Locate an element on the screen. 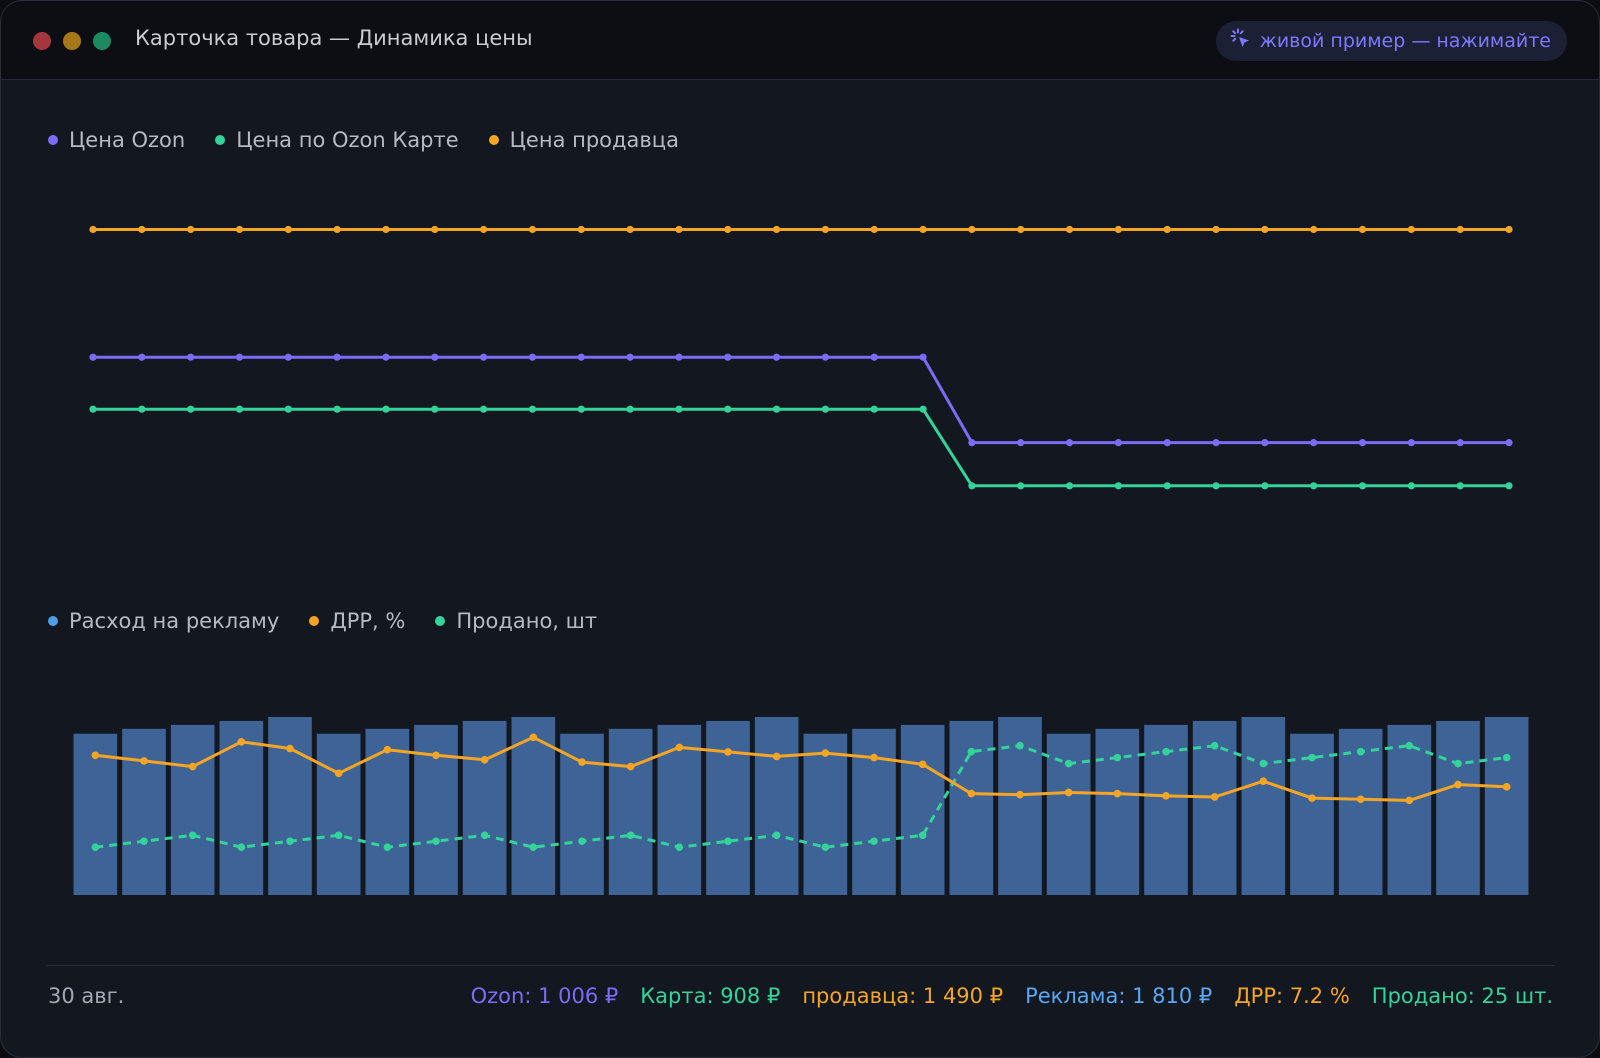 This screenshot has width=1600, height=1058. minimize-window-button is located at coordinates (72, 41).